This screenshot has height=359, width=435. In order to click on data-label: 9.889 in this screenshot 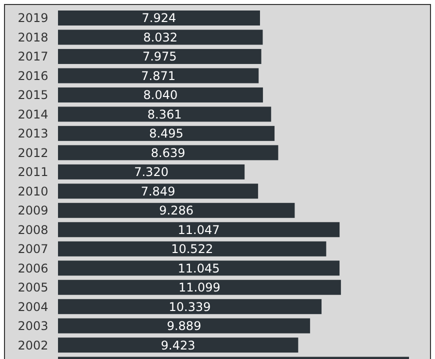, I will do `click(184, 326)`.